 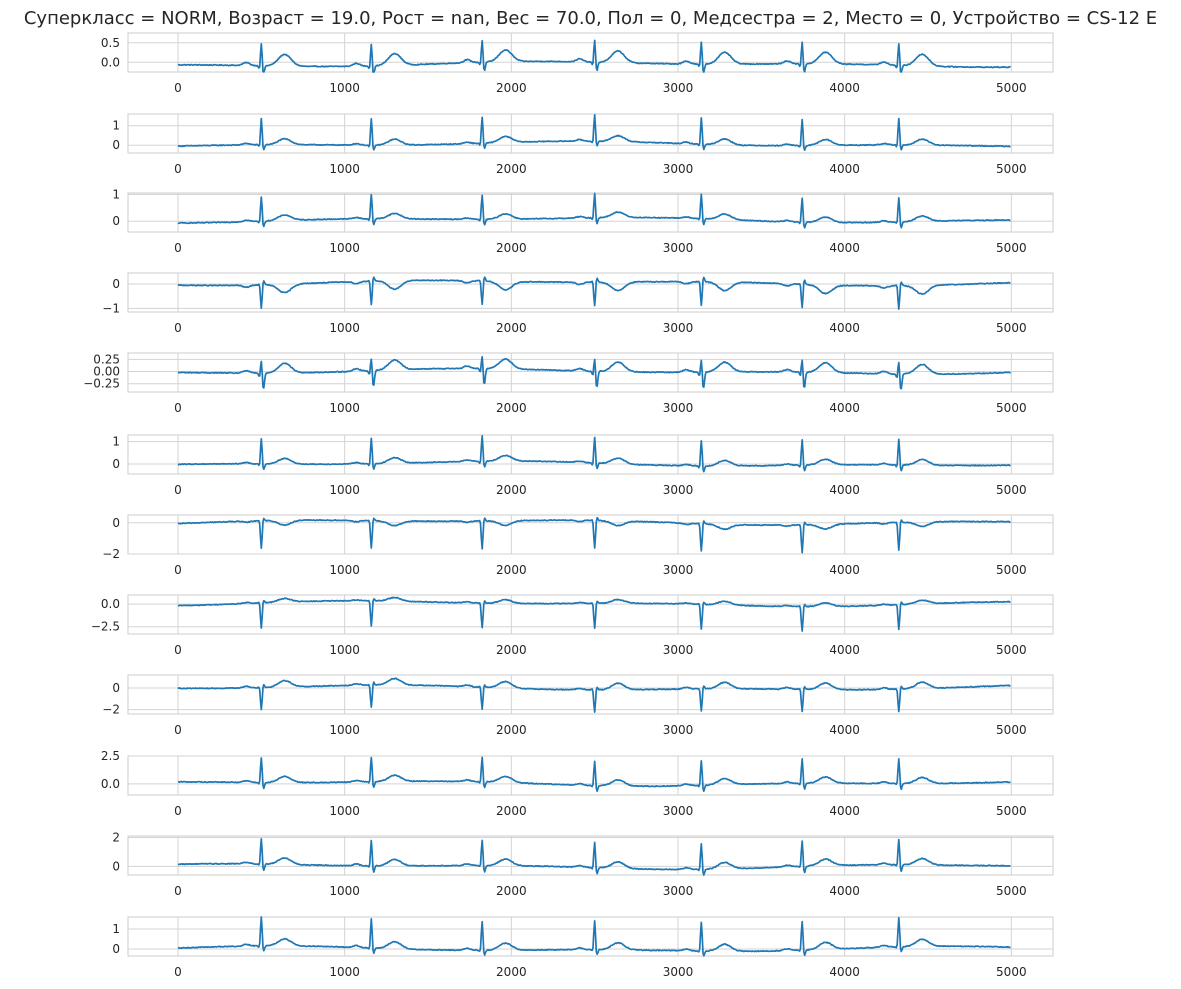 I want to click on y-tick-label: 0.5, so click(x=110, y=43).